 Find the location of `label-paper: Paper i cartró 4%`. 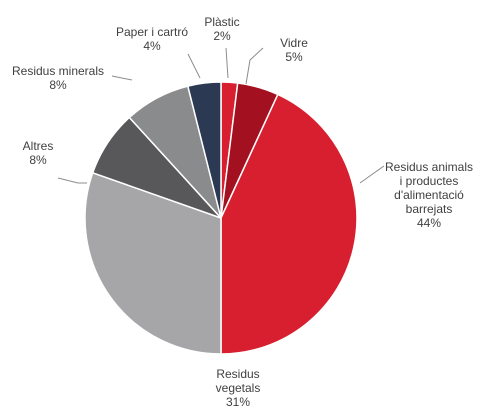

label-paper: Paper i cartró 4% is located at coordinates (152, 39).